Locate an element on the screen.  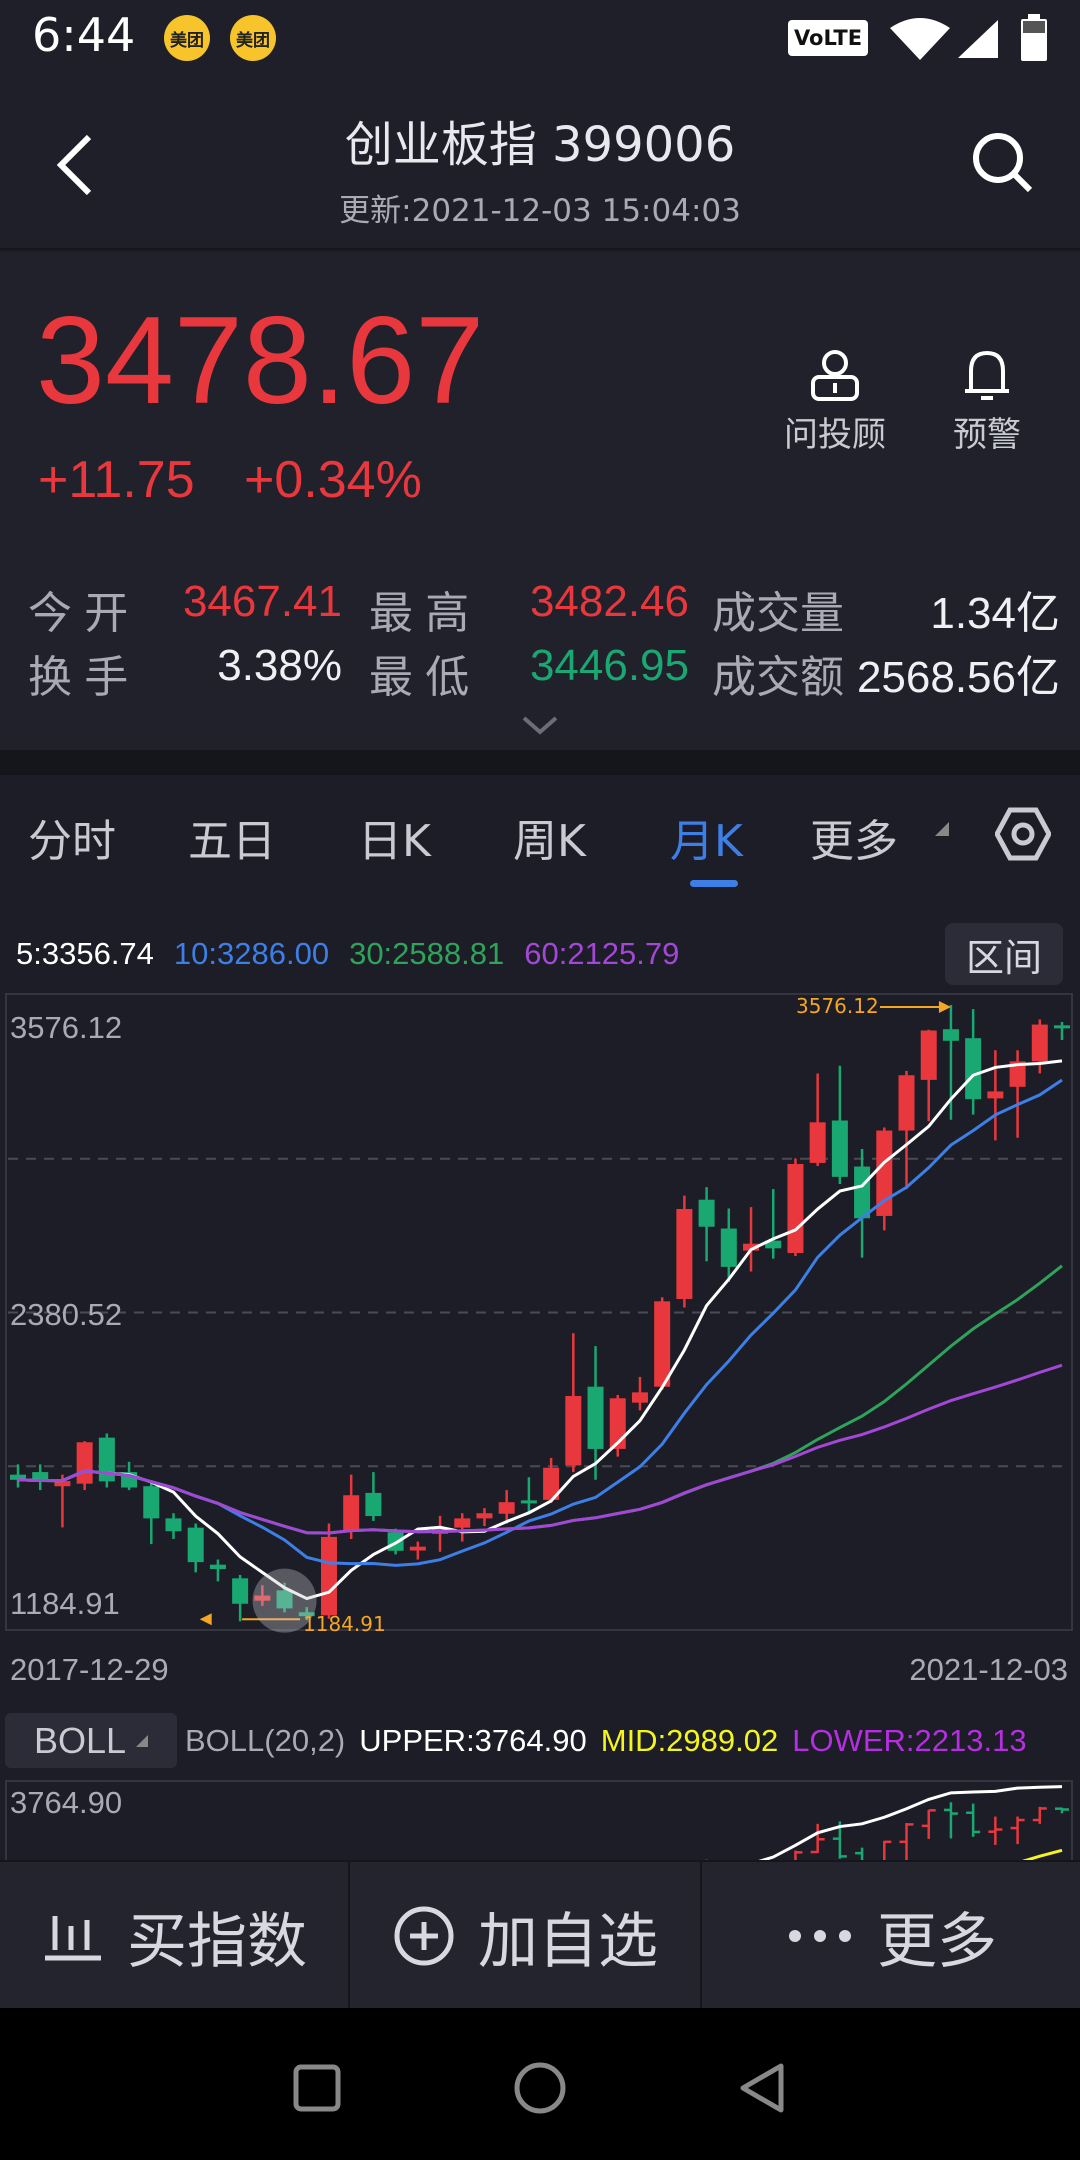
price-change: +11.75 is located at coordinates (116, 480).